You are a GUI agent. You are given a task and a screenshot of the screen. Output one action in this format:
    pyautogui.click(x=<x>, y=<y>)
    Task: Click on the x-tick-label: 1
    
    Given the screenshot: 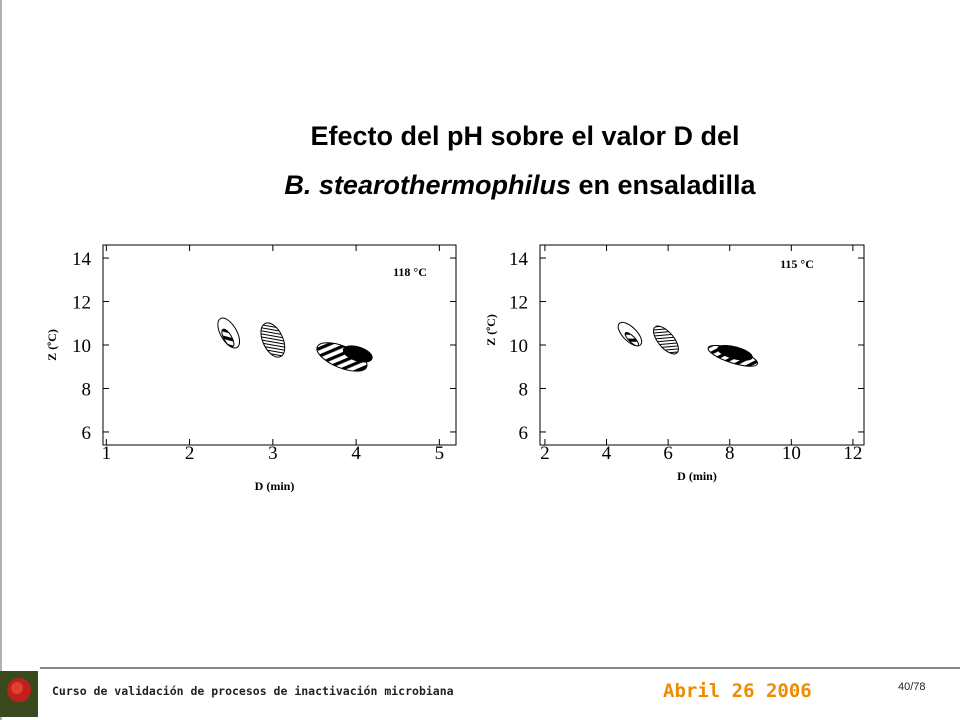 What is the action you would take?
    pyautogui.click(x=107, y=453)
    